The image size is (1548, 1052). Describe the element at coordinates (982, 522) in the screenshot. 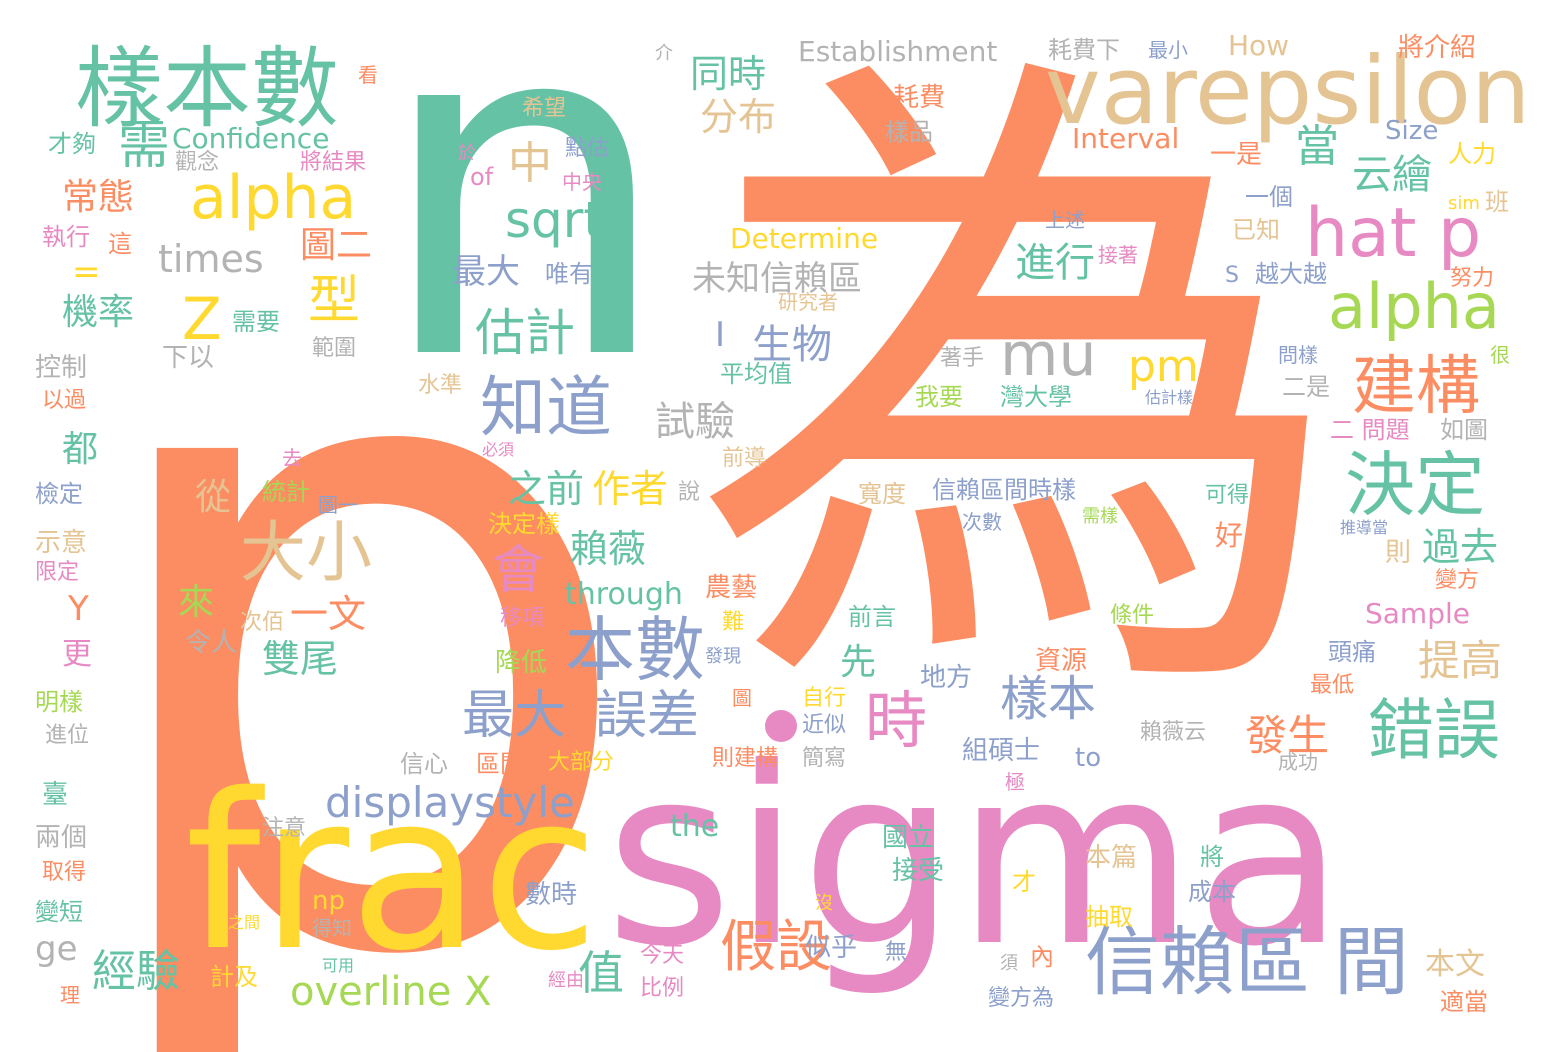

I see `word-cishu: 次數` at that location.